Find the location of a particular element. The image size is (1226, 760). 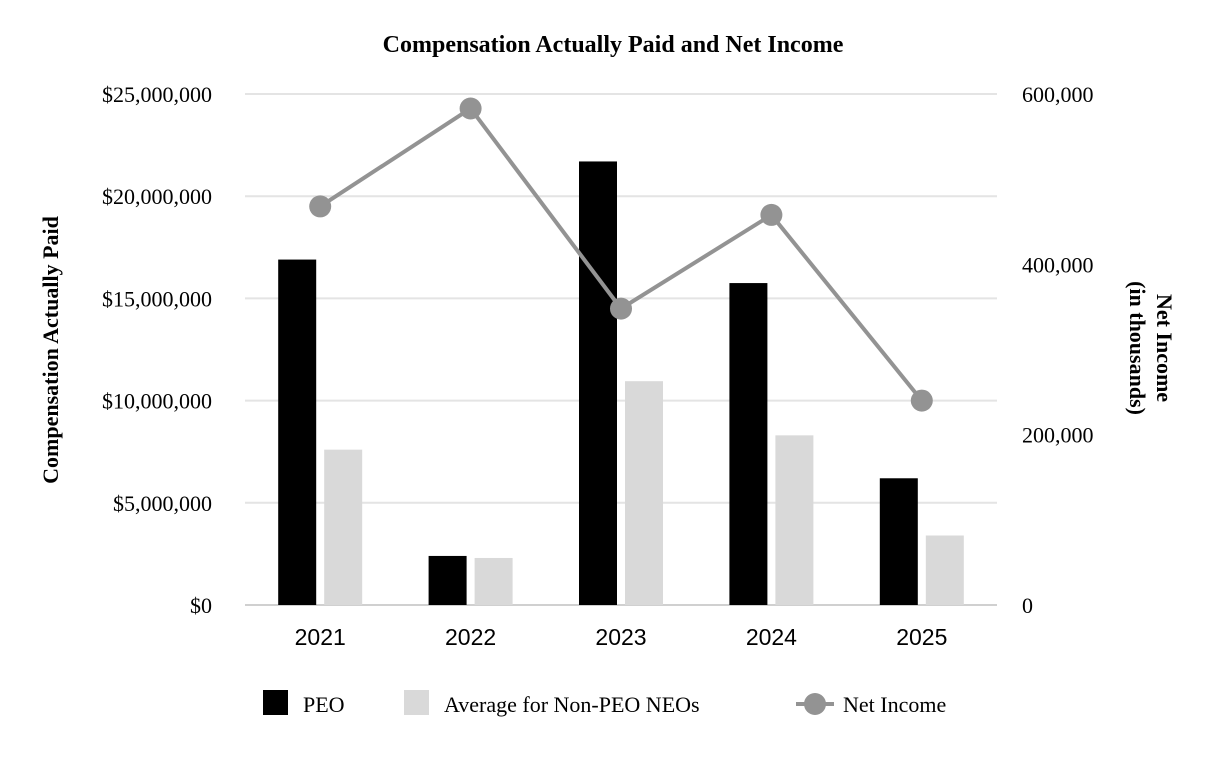

bar-non-peo-neos-2023 is located at coordinates (644, 493).